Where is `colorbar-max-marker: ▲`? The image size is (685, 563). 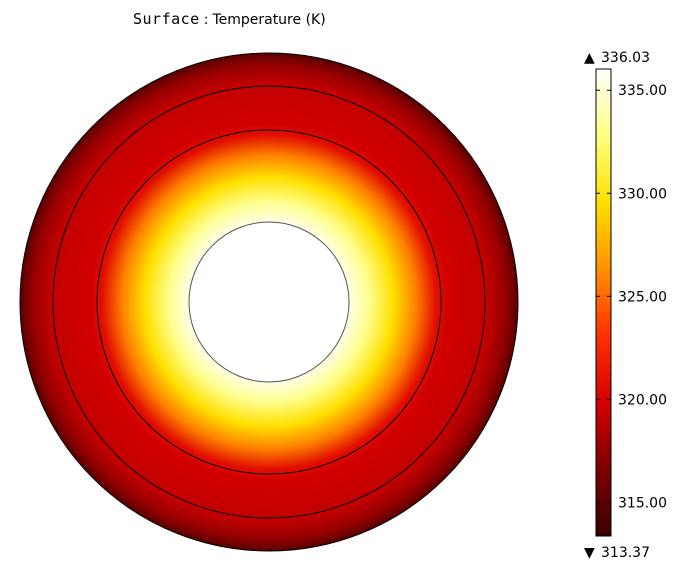
colorbar-max-marker: ▲ is located at coordinates (589, 58).